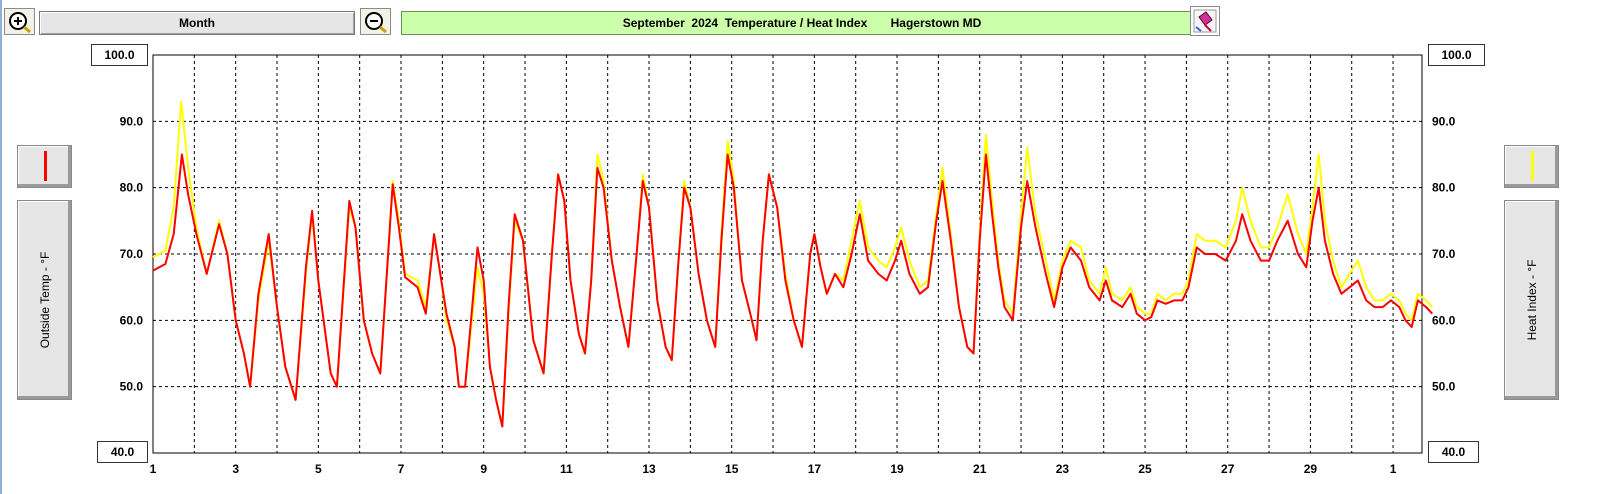 The height and width of the screenshot is (494, 1599). I want to click on outside-temp-axis-button: Outside Temp - °F, so click(44, 300).